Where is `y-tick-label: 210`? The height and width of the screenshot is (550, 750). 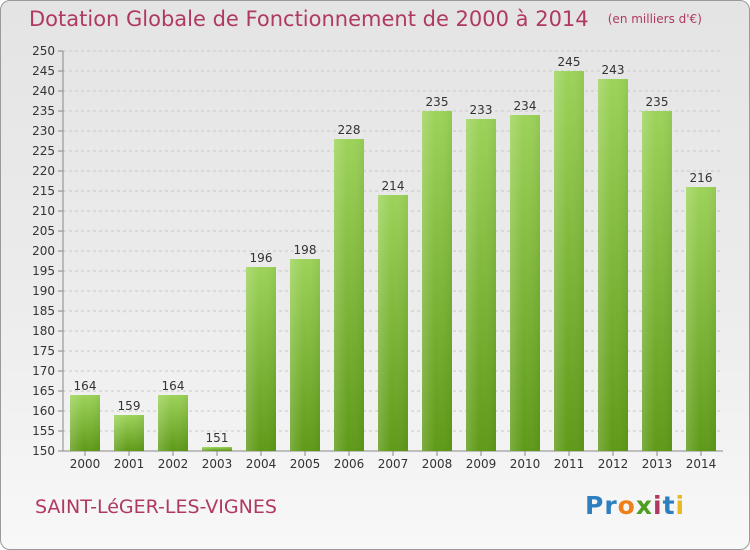
y-tick-label: 210 is located at coordinates (43, 211).